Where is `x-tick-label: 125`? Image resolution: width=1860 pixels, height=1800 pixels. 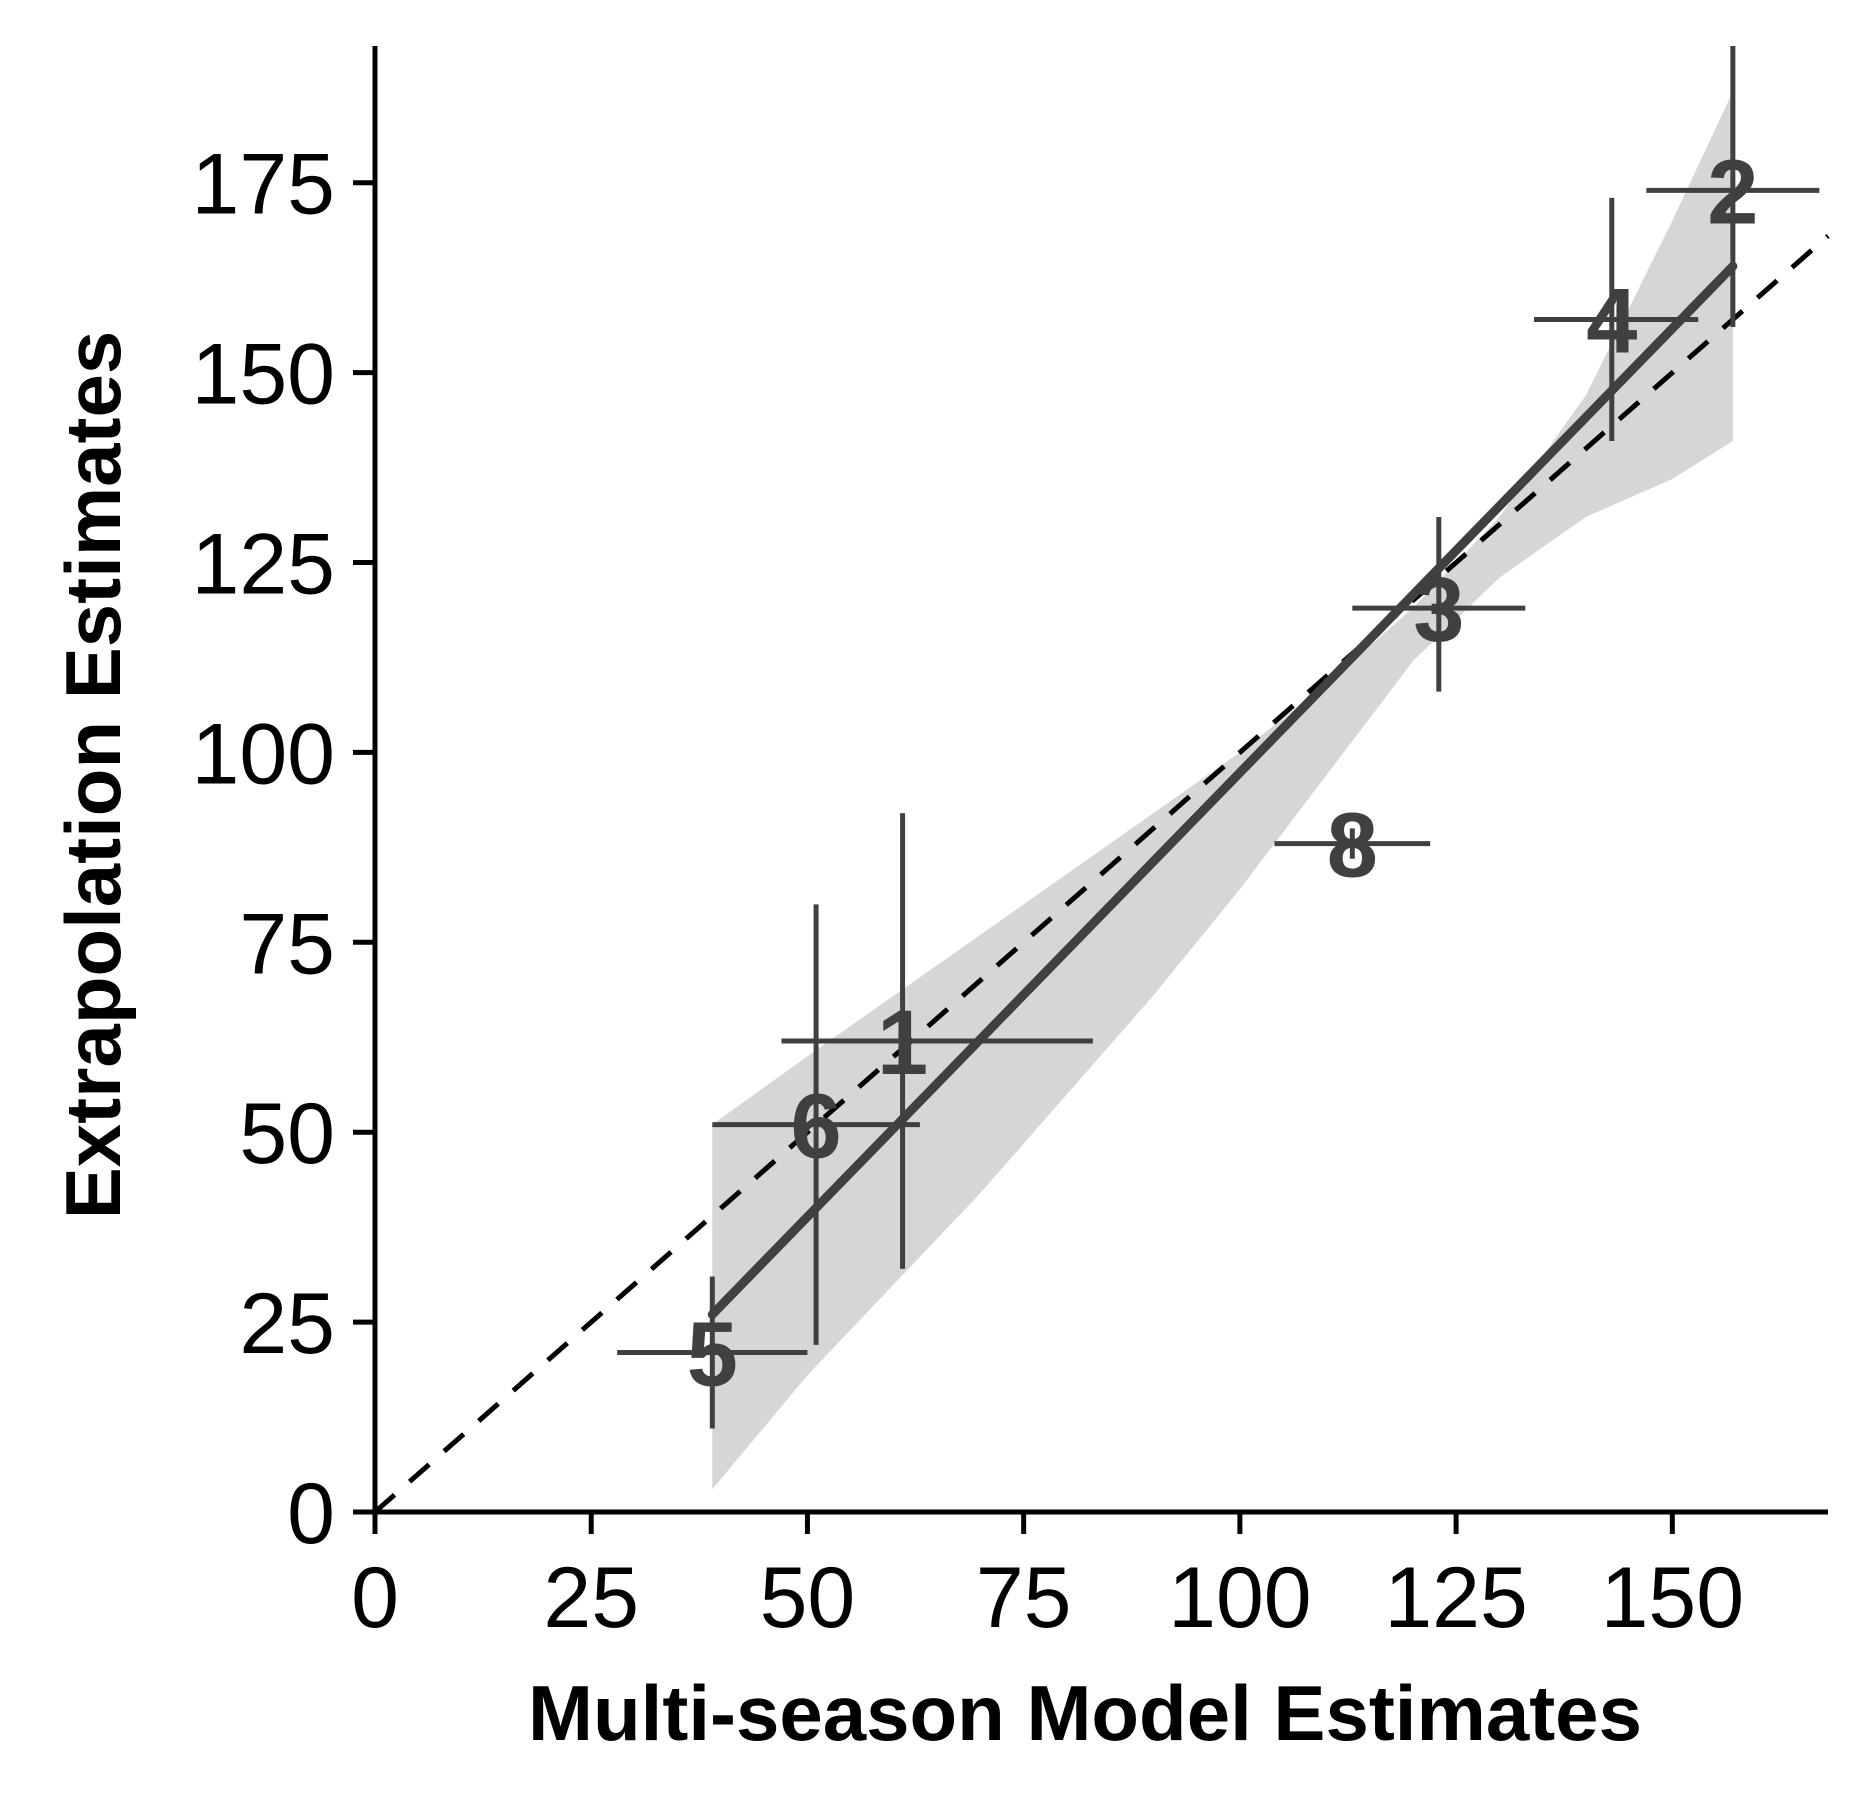 x-tick-label: 125 is located at coordinates (1456, 1598).